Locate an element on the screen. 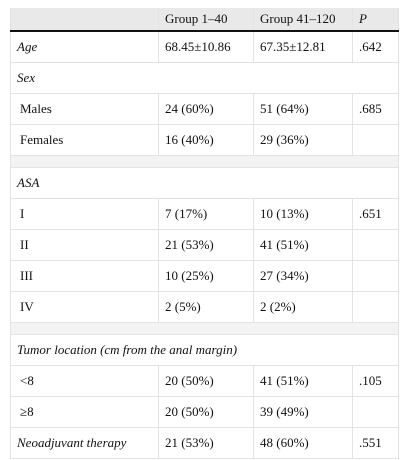 This screenshot has height=460, width=408. row: III 10 (25%) 27 (34%) is located at coordinates (204, 276).